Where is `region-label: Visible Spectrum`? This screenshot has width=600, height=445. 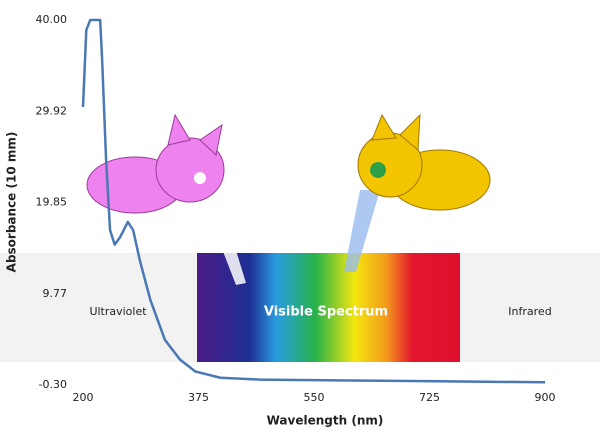
region-label: Visible Spectrum is located at coordinates (326, 312).